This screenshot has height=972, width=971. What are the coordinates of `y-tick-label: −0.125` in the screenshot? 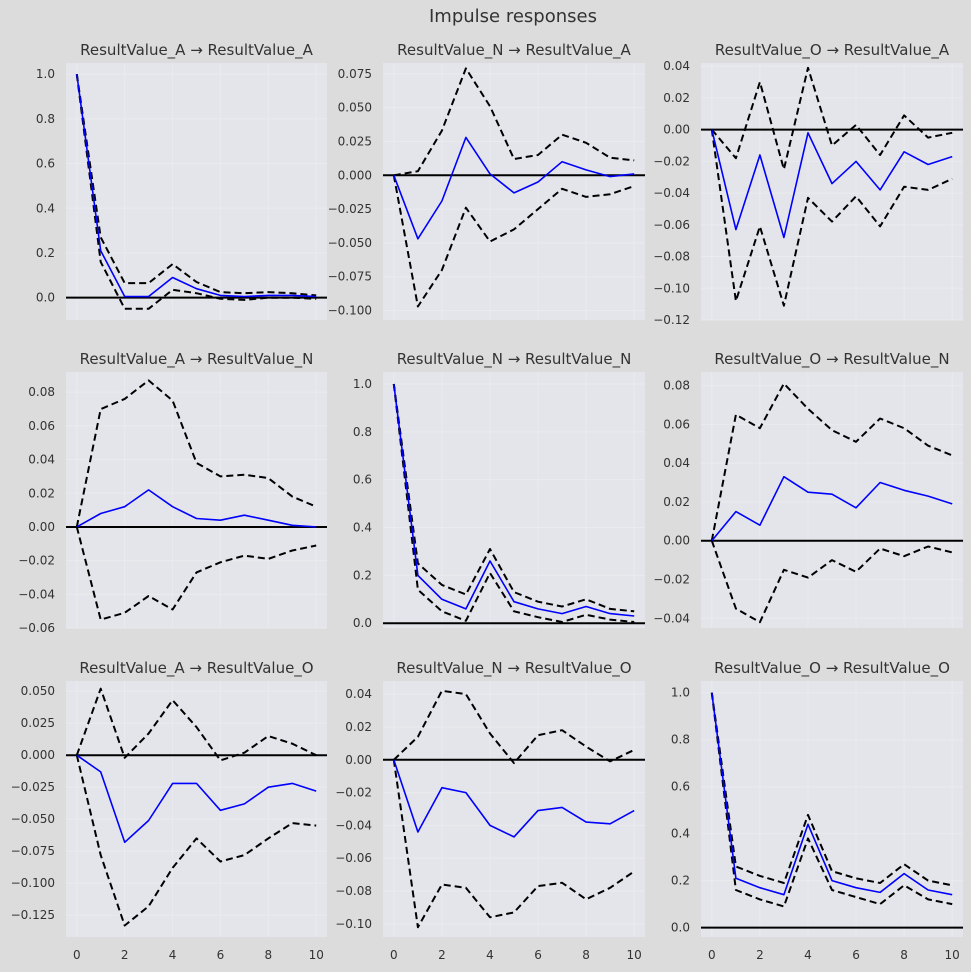 It's located at (33, 915).